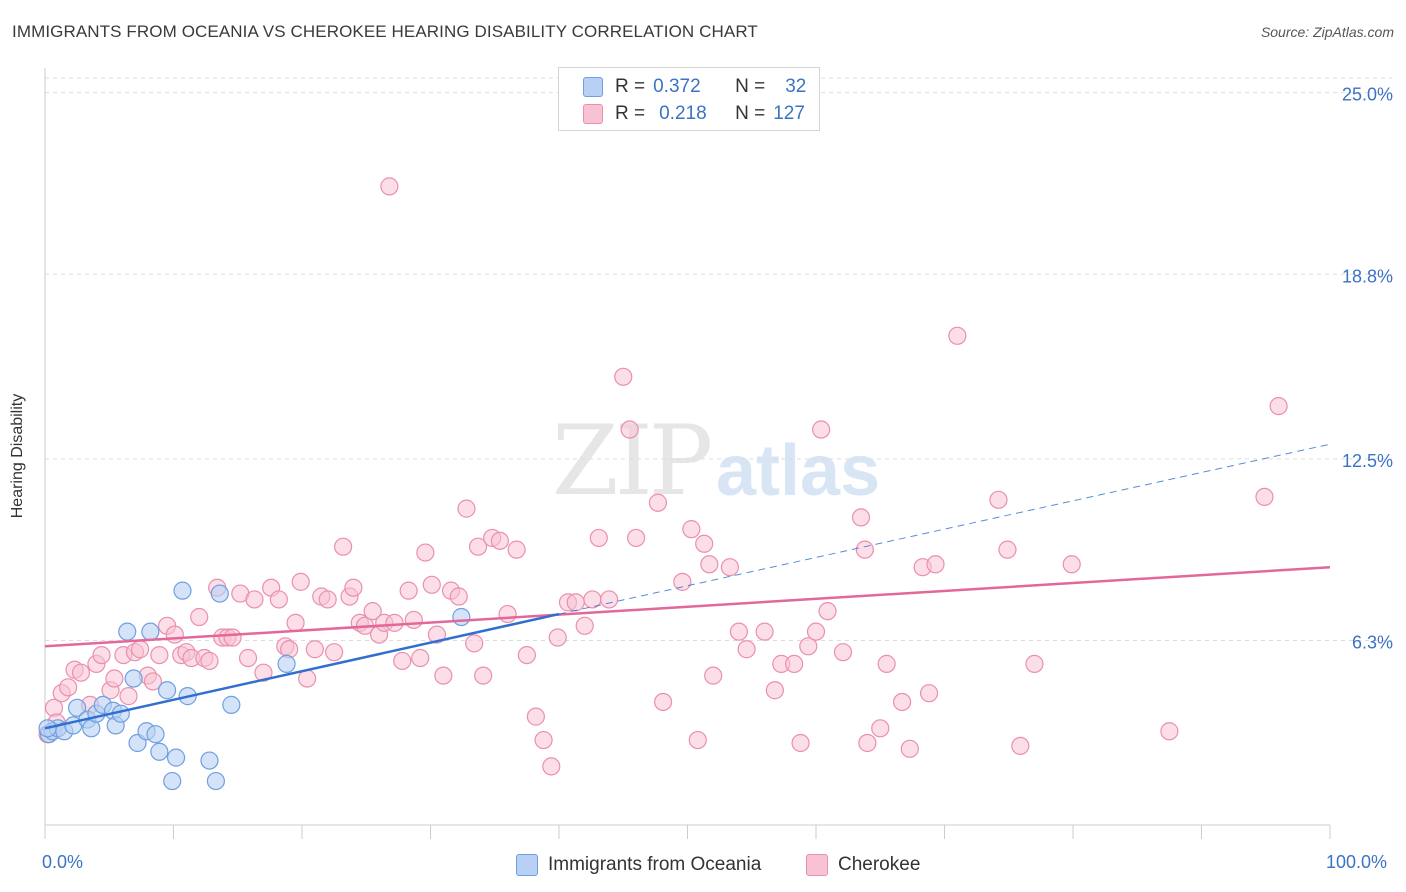 This screenshot has width=1406, height=892. What do you see at coordinates (655, 864) in the screenshot?
I see `bottom-legend-label-oceania: Immigrants from Oceania` at bounding box center [655, 864].